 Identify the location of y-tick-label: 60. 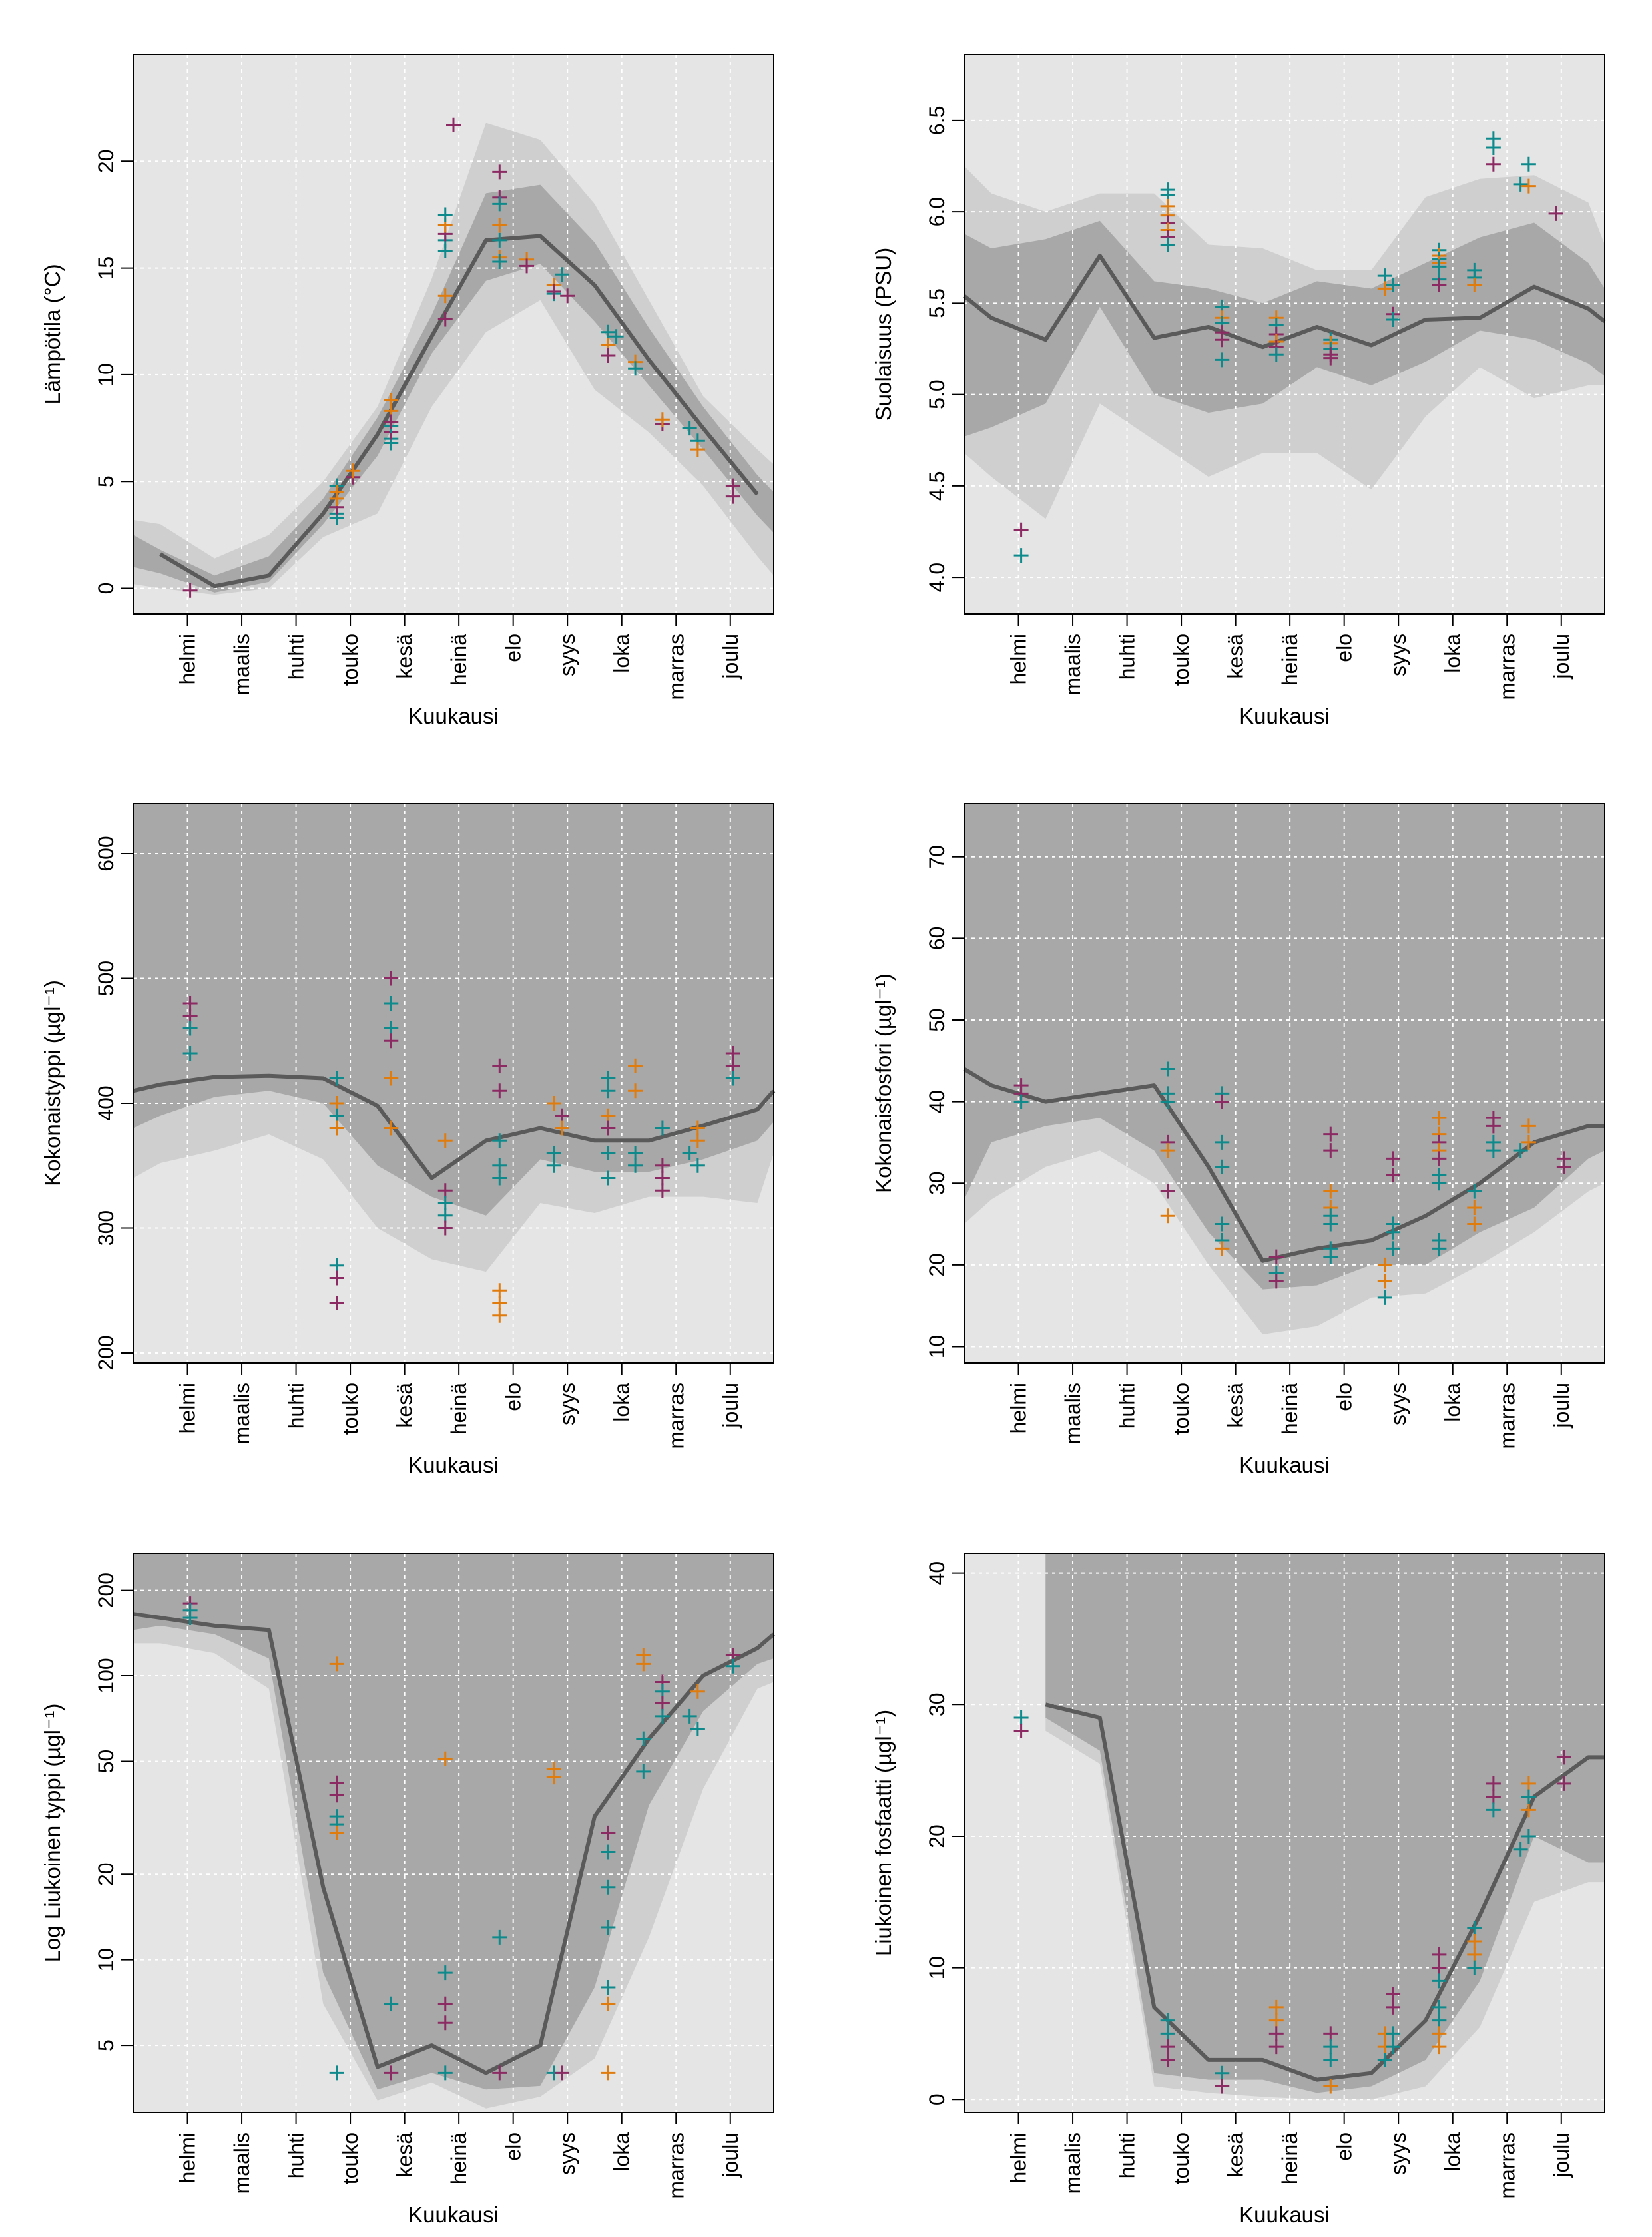
(937, 939).